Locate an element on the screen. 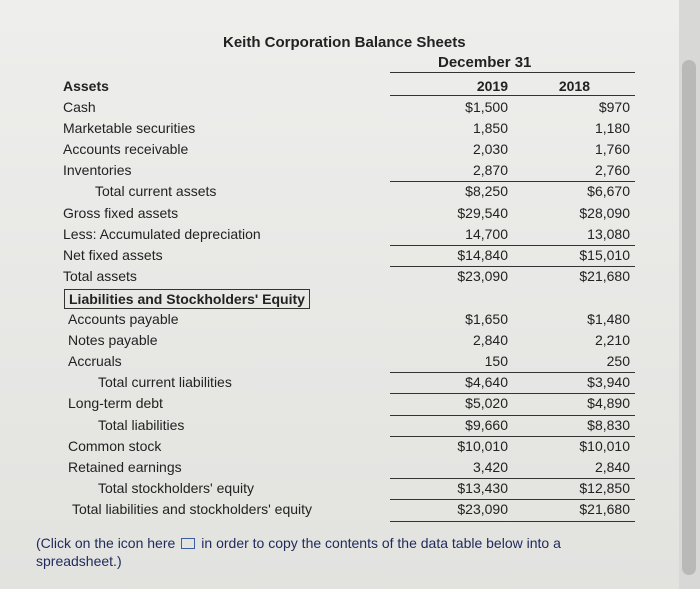 The height and width of the screenshot is (589, 700). cell: $28,090 is located at coordinates (604, 212).